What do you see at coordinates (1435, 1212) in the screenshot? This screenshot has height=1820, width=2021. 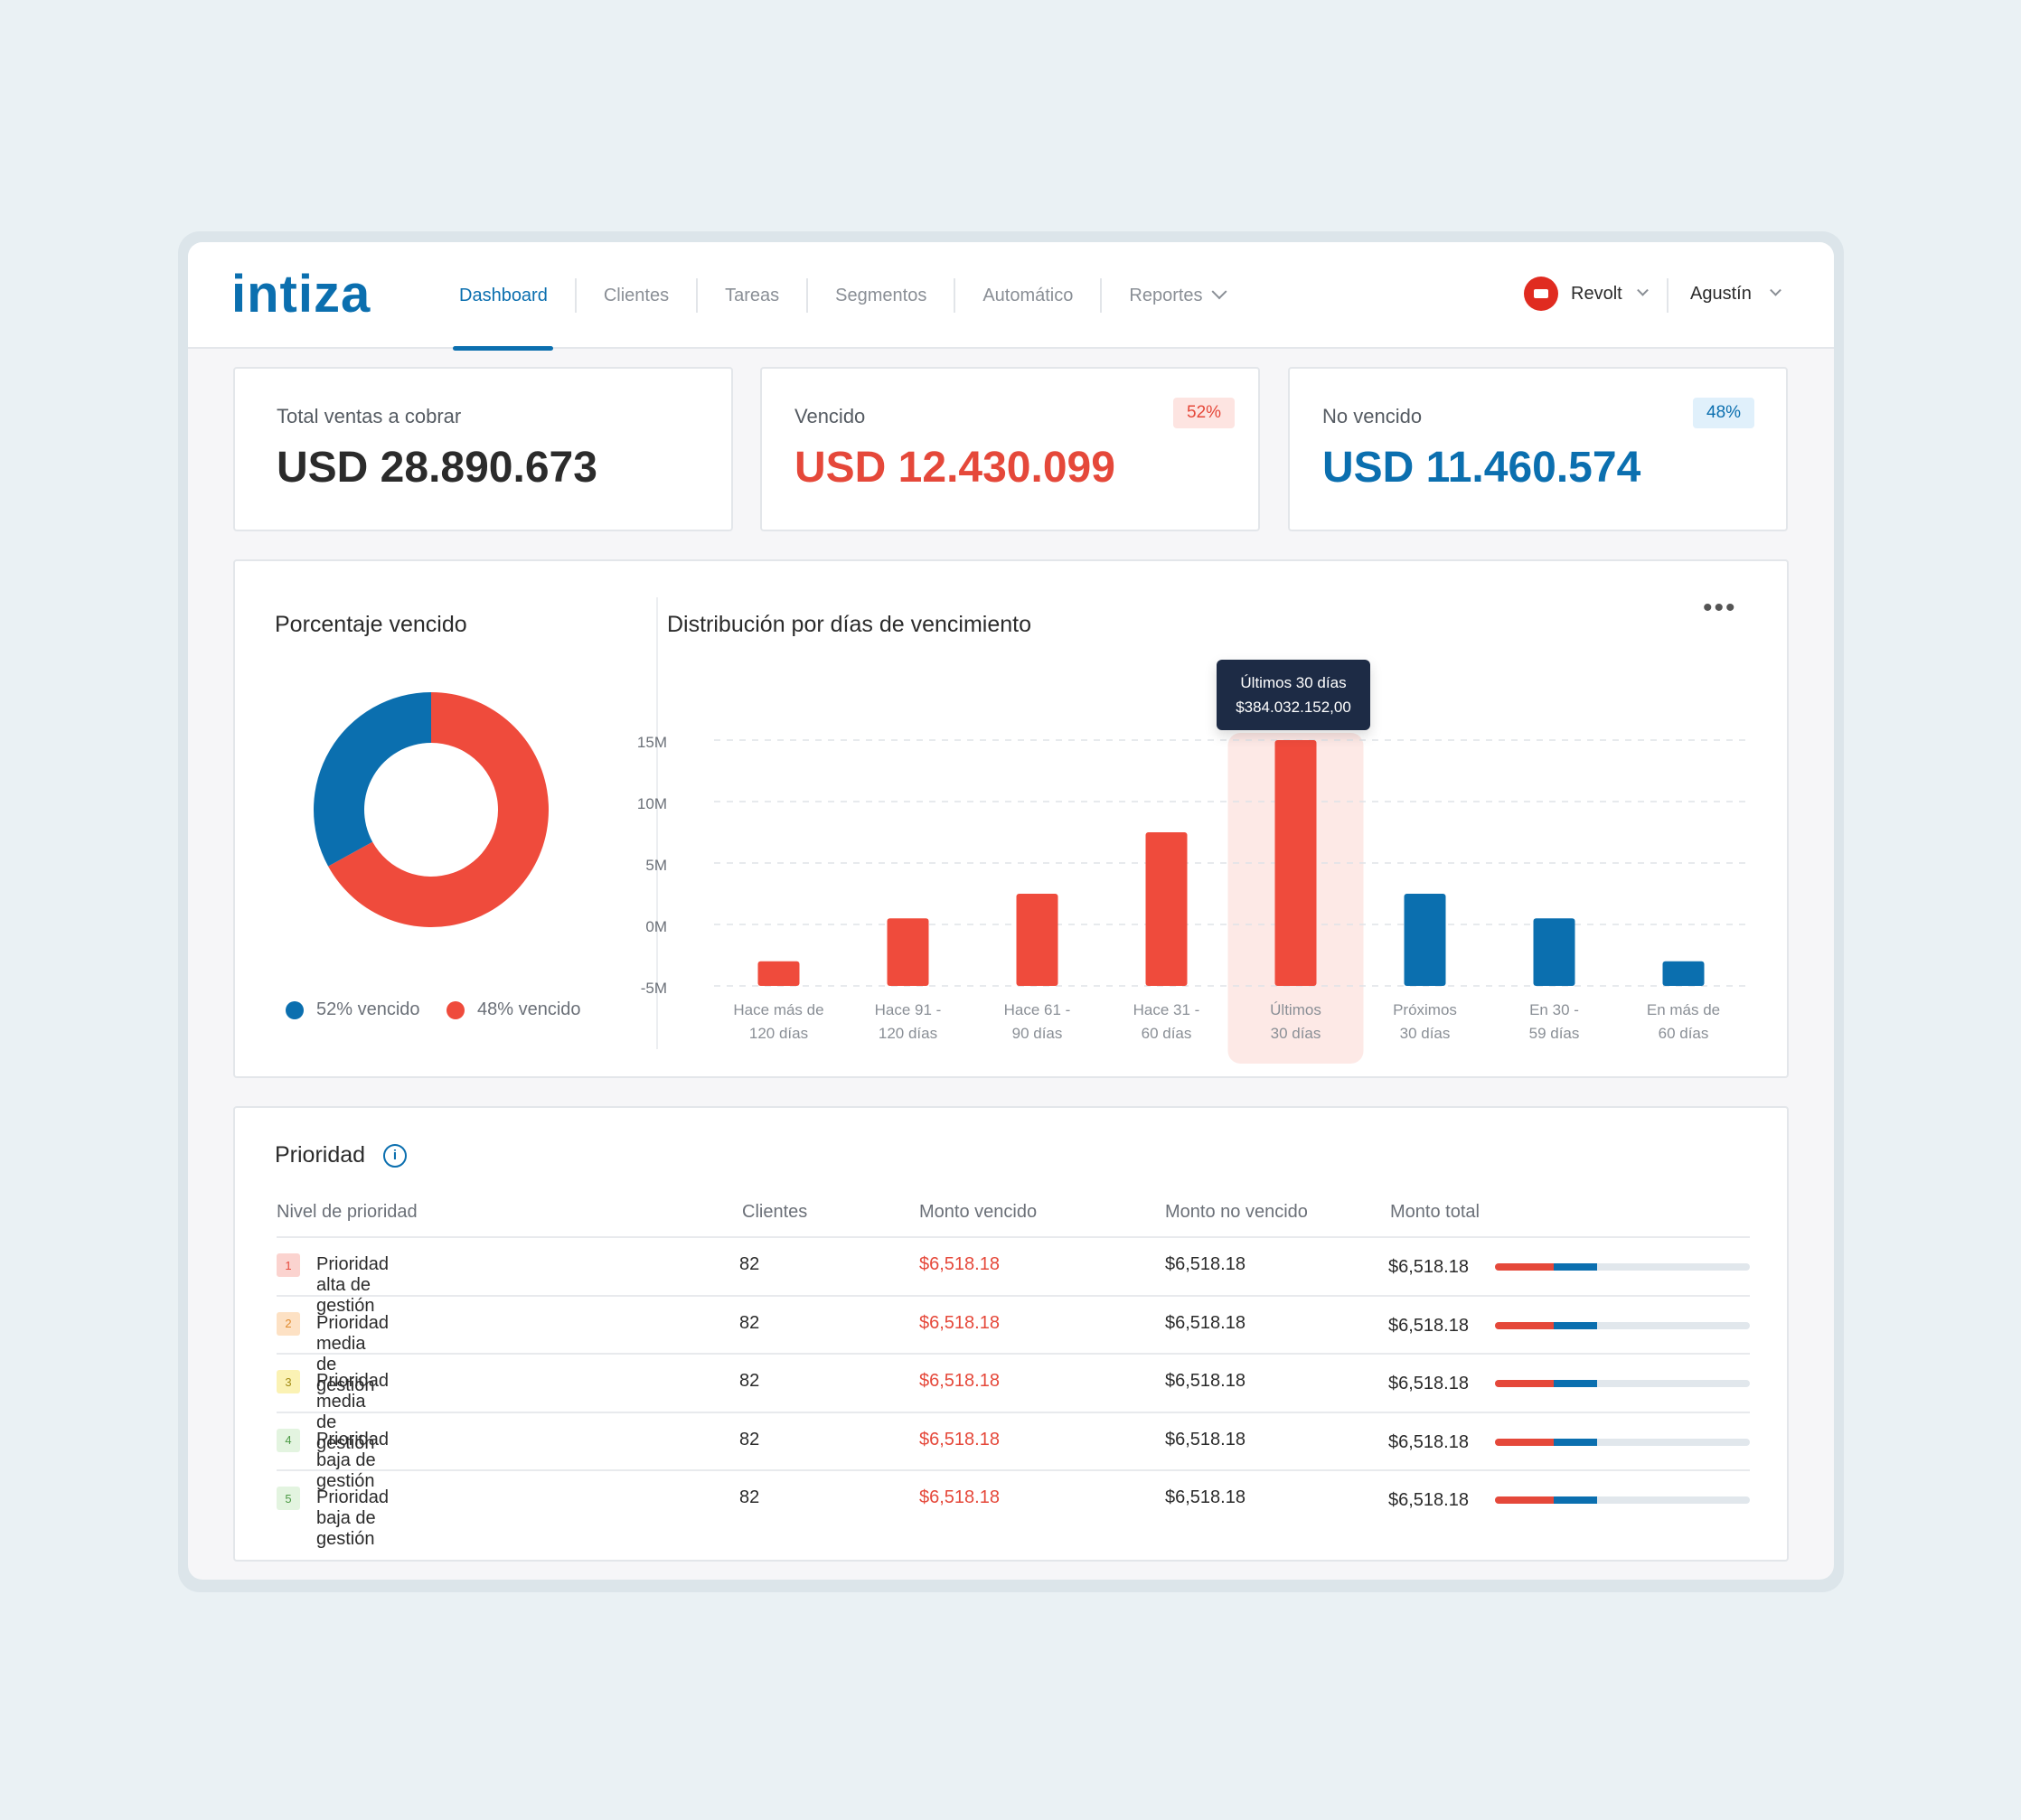 I see `column-header: Monto total` at bounding box center [1435, 1212].